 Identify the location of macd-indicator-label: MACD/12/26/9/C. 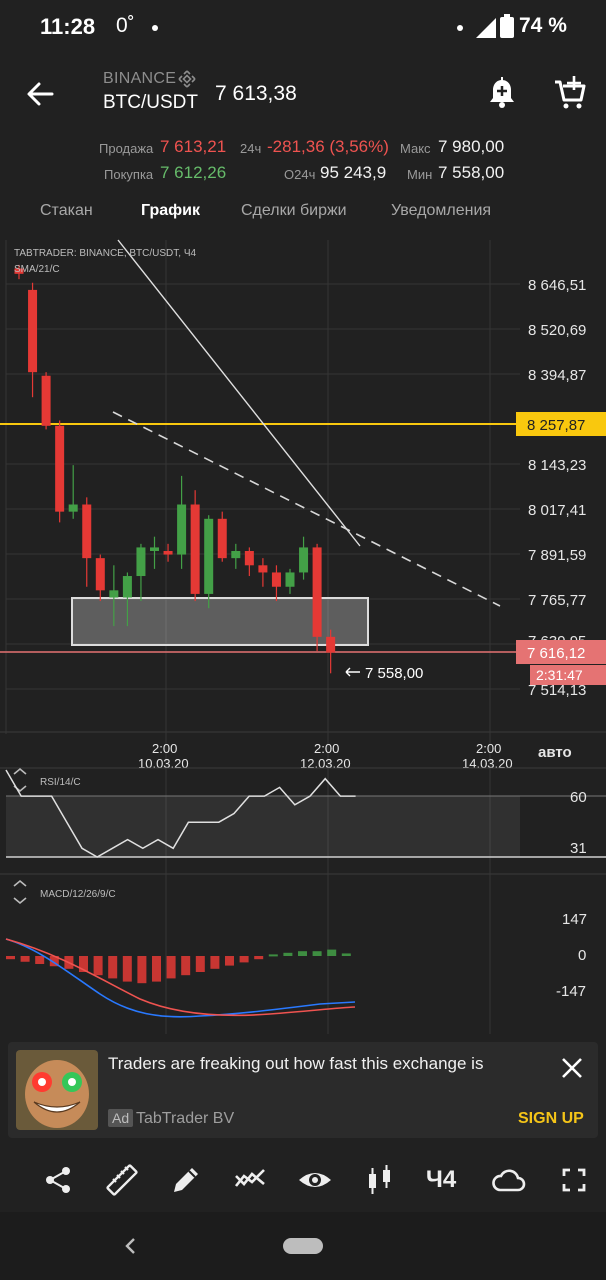
(78, 894).